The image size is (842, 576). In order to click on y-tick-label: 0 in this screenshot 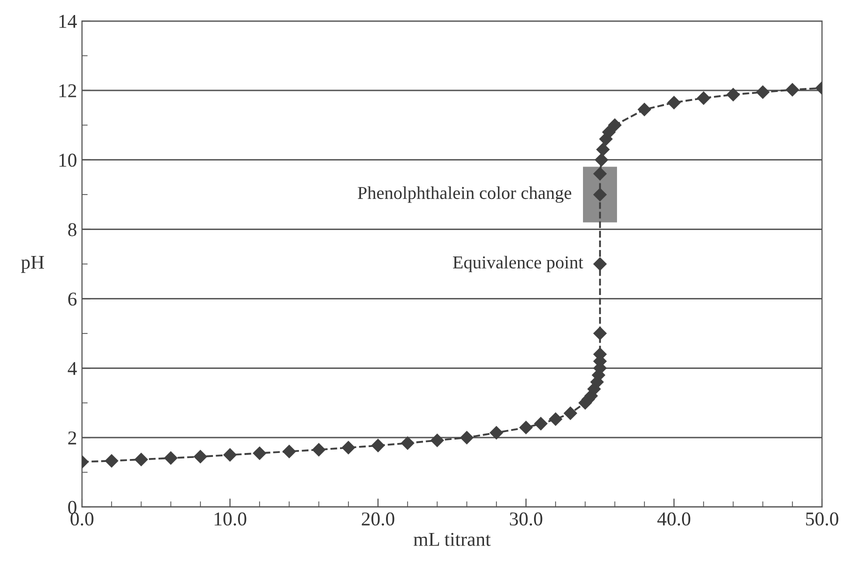, I will do `click(72, 507)`.